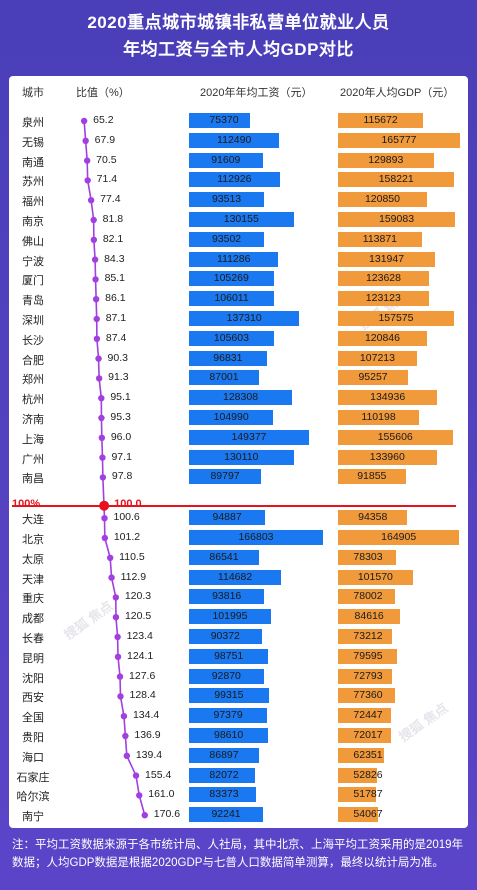  Describe the element at coordinates (224, 556) in the screenshot. I see `wage-value-label: 86541` at that location.